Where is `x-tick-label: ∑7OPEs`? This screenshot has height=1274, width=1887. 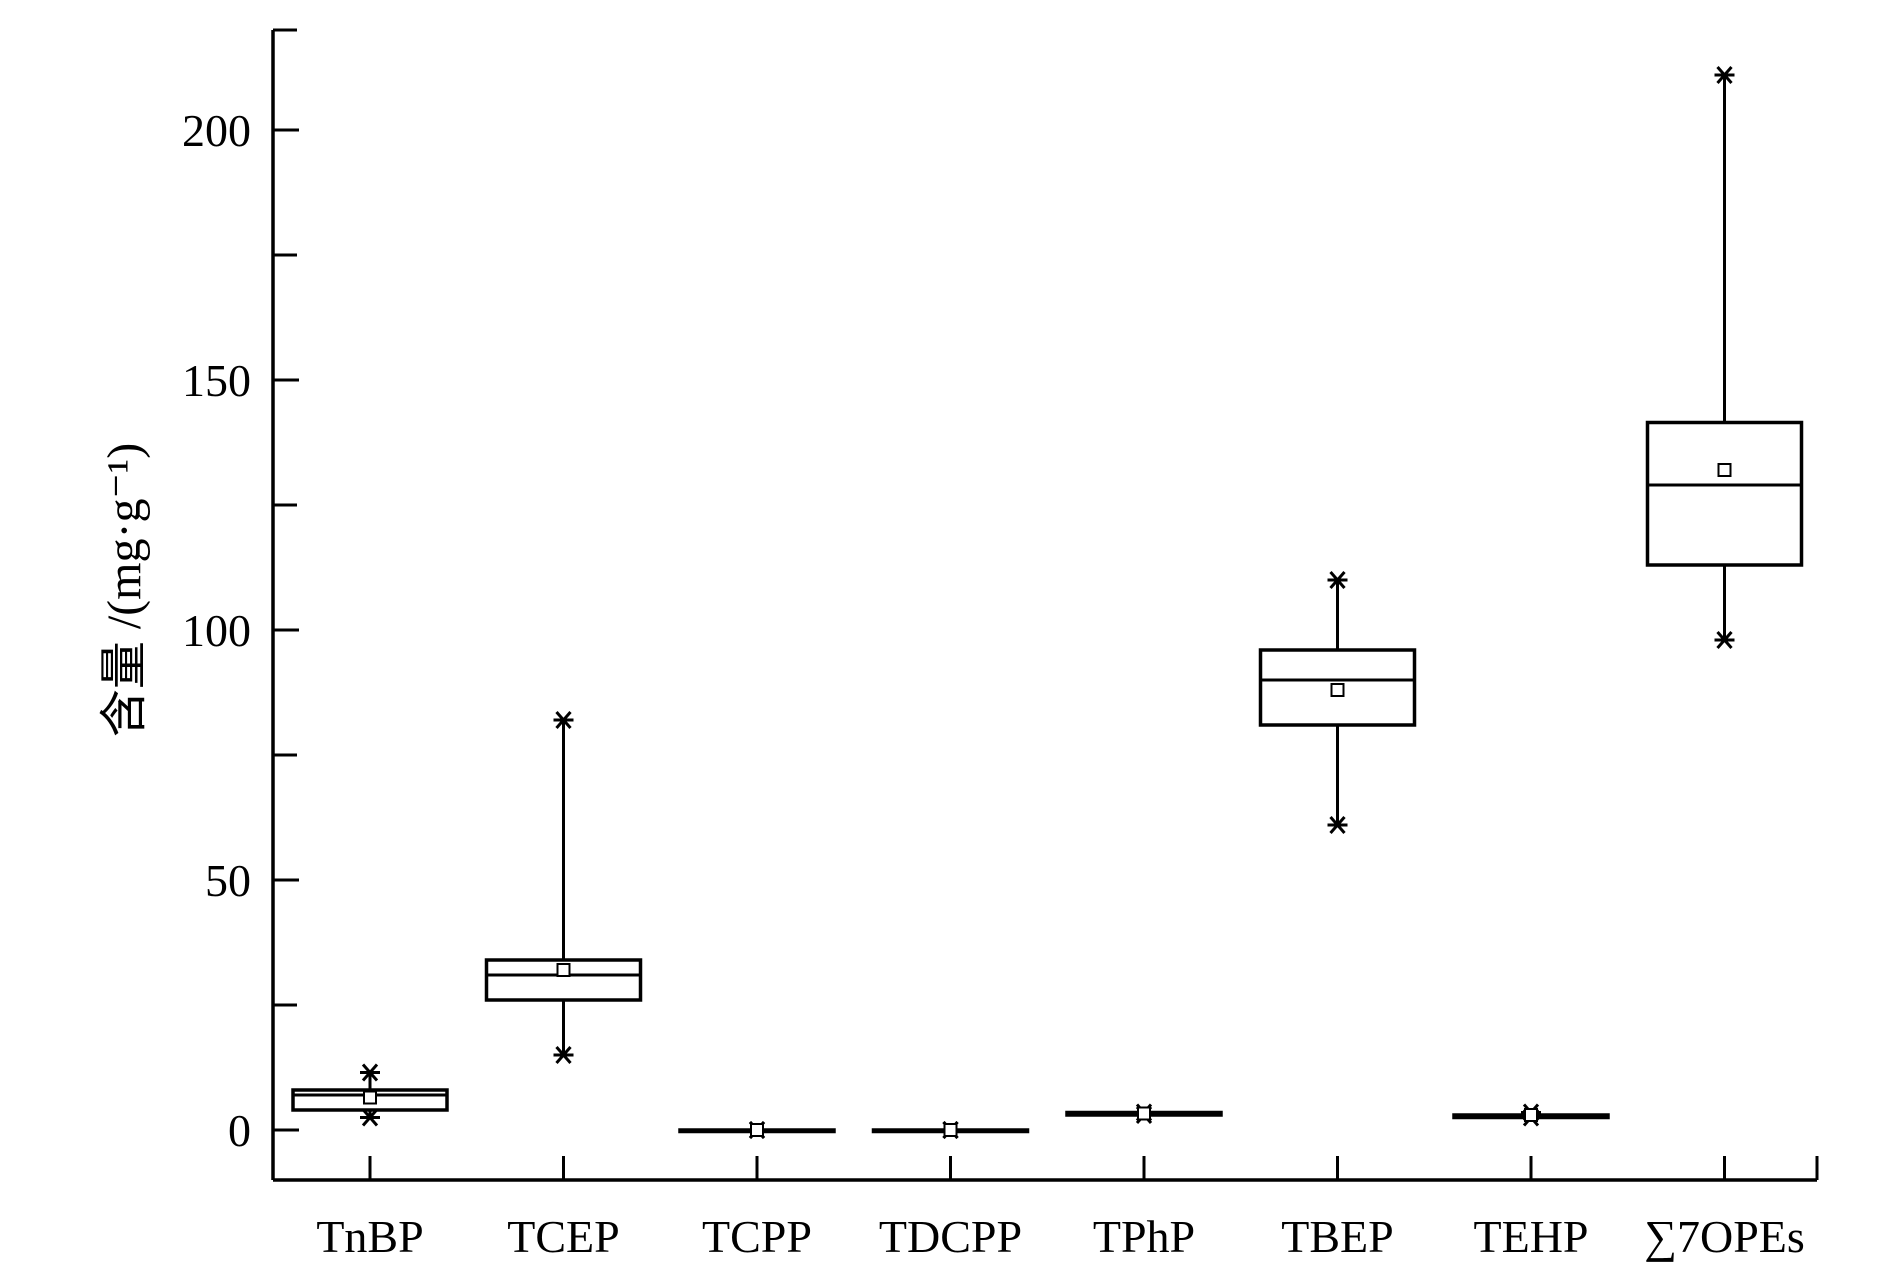
x-tick-label: ∑7OPEs is located at coordinates (1724, 1236).